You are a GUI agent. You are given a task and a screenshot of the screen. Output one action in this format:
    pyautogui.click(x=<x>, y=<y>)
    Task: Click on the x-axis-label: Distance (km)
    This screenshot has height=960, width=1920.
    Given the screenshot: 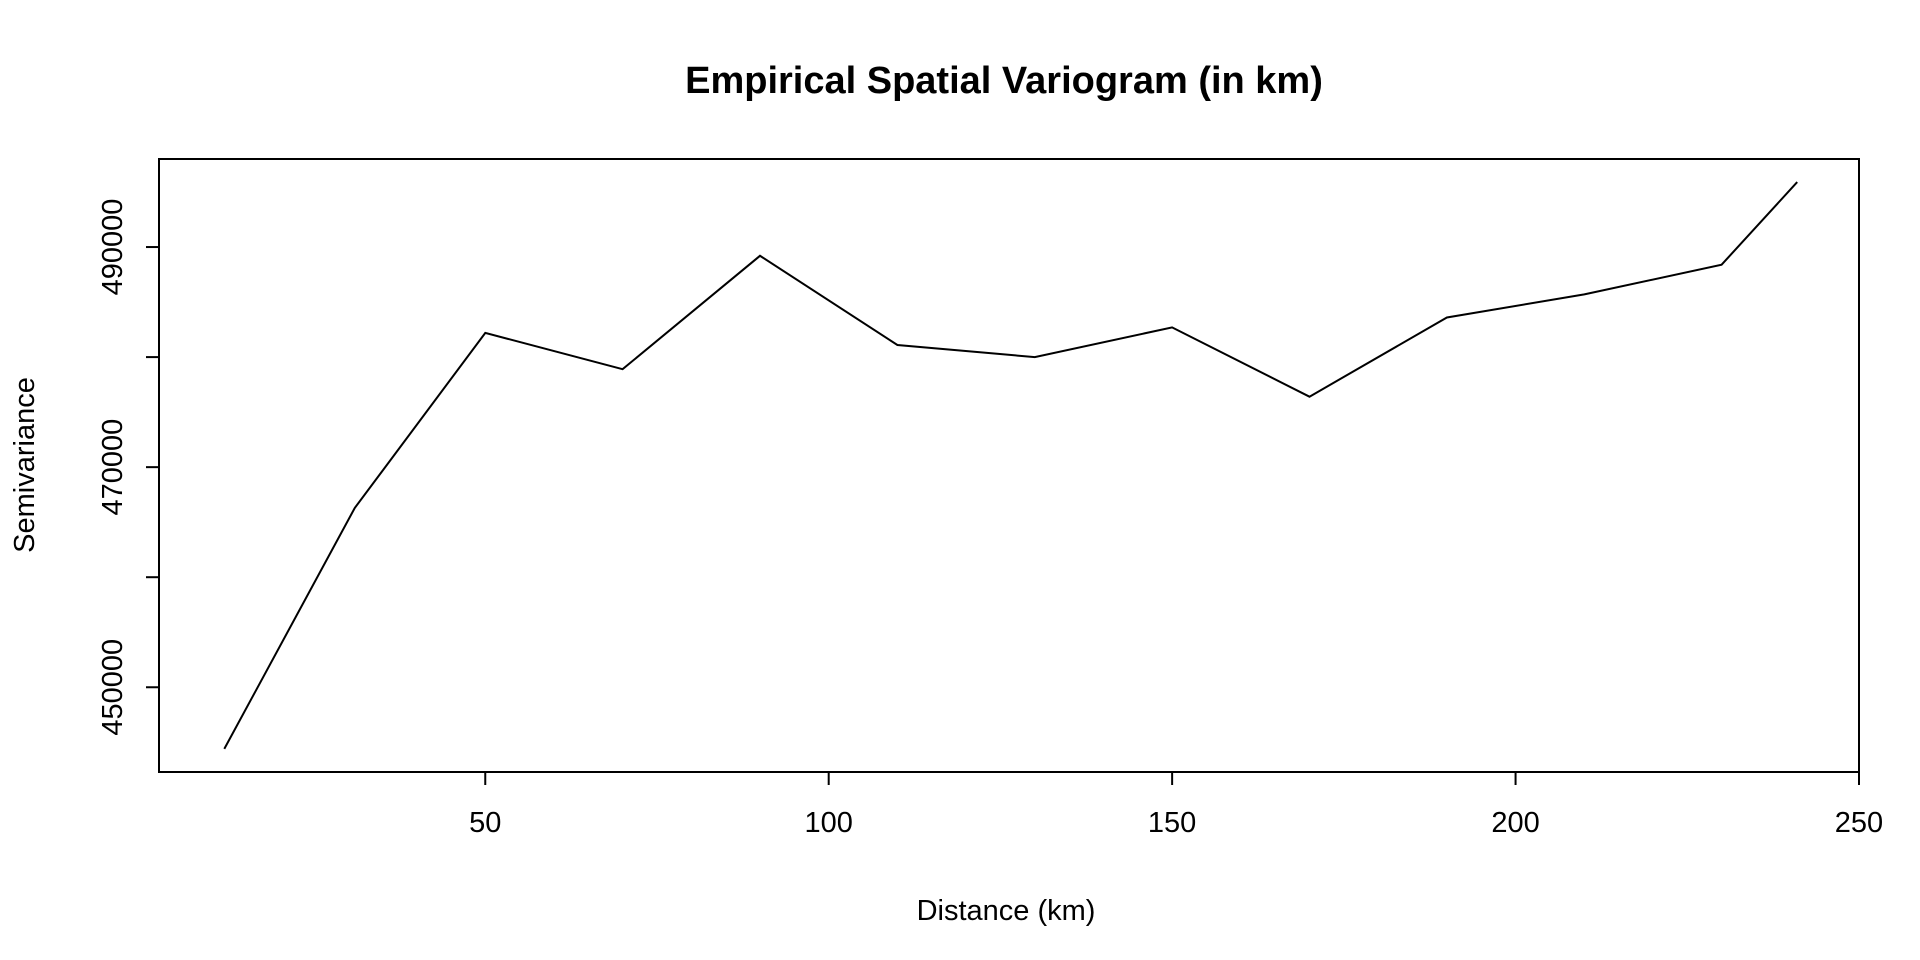 What is the action you would take?
    pyautogui.click(x=1006, y=911)
    